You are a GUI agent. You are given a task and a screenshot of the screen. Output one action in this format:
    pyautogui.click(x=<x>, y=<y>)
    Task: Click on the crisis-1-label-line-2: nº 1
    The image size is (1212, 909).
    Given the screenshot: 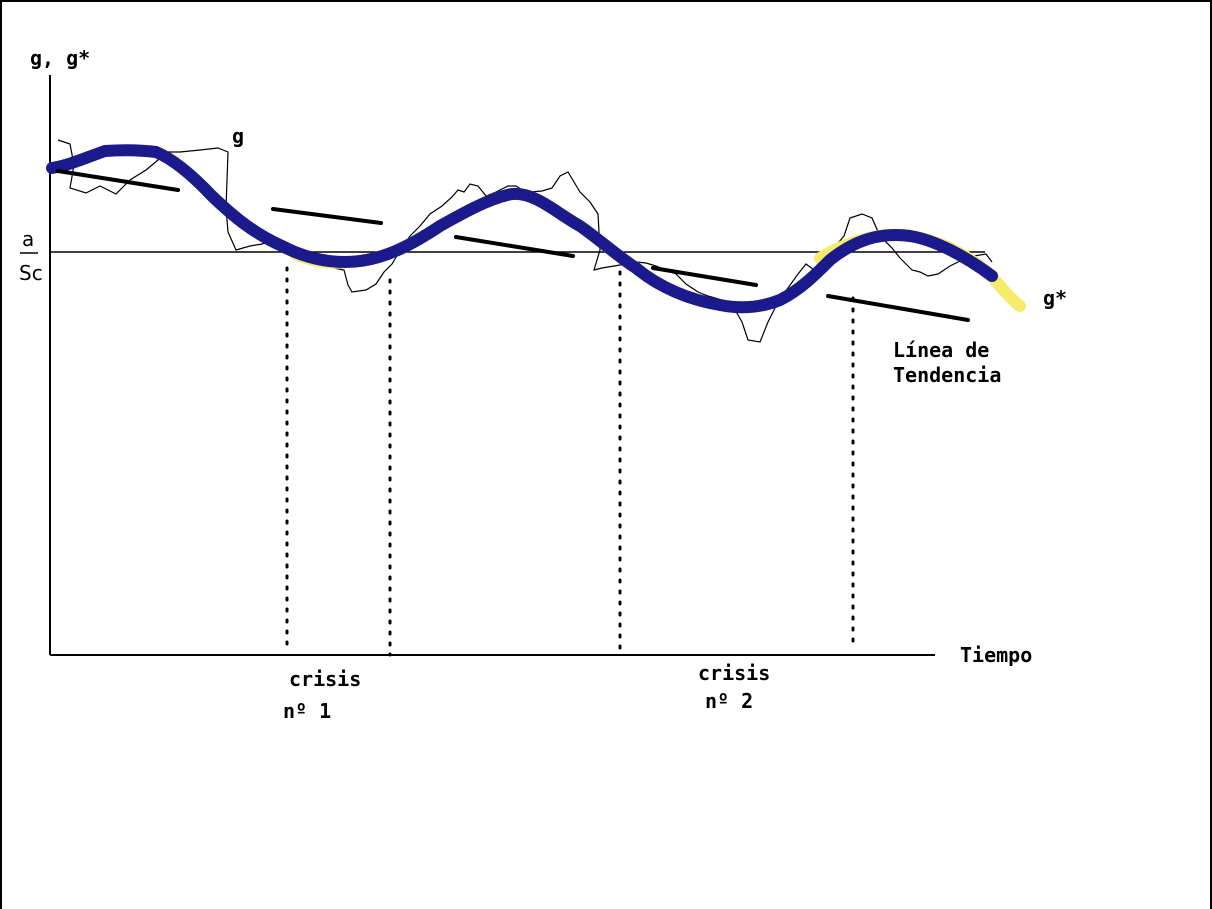 What is the action you would take?
    pyautogui.click(x=307, y=711)
    